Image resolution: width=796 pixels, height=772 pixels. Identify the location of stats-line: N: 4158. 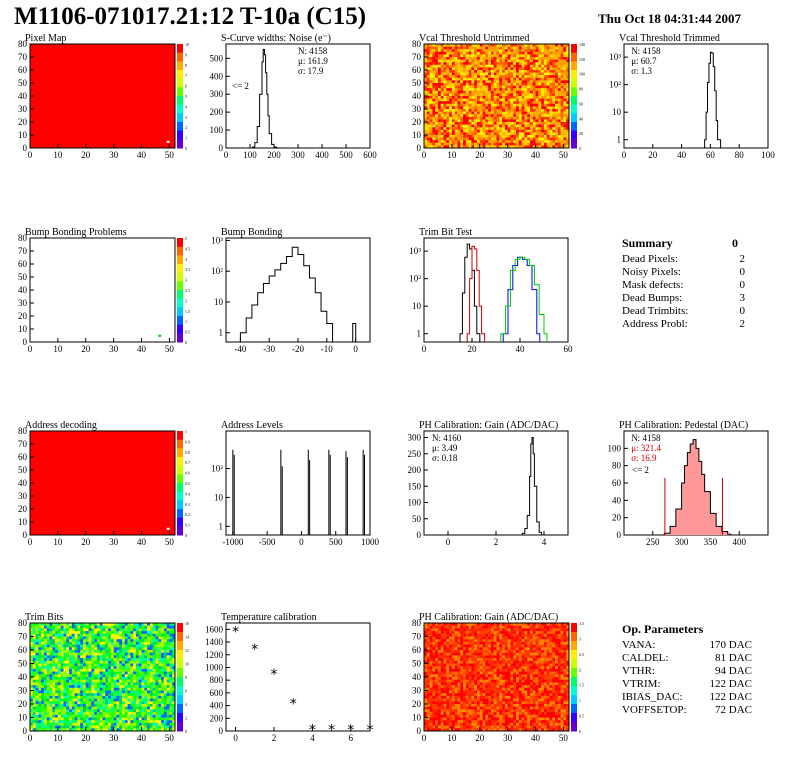
(646, 51).